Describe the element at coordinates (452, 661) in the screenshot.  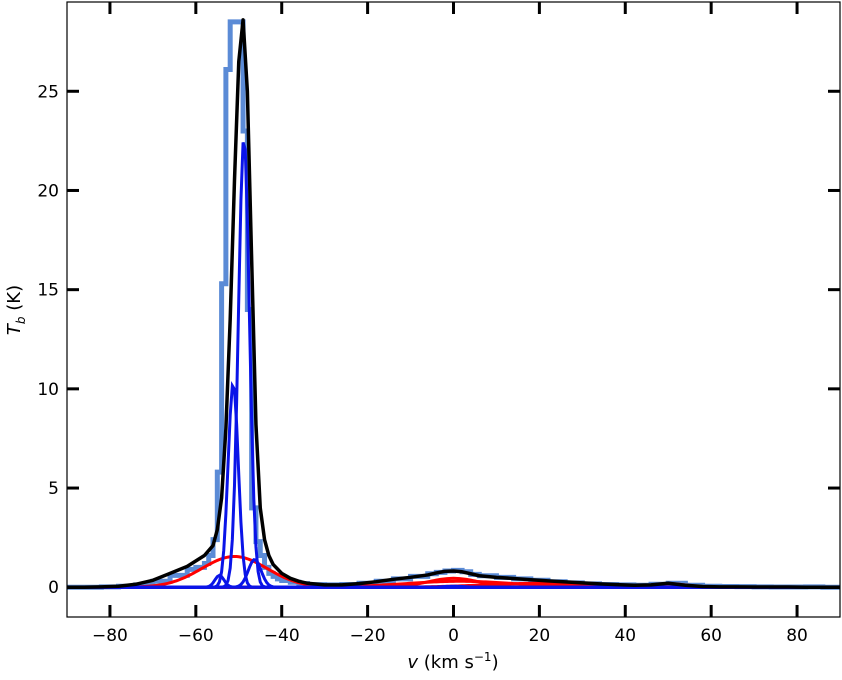
I see `x-axis-label: v (km s−1)` at that location.